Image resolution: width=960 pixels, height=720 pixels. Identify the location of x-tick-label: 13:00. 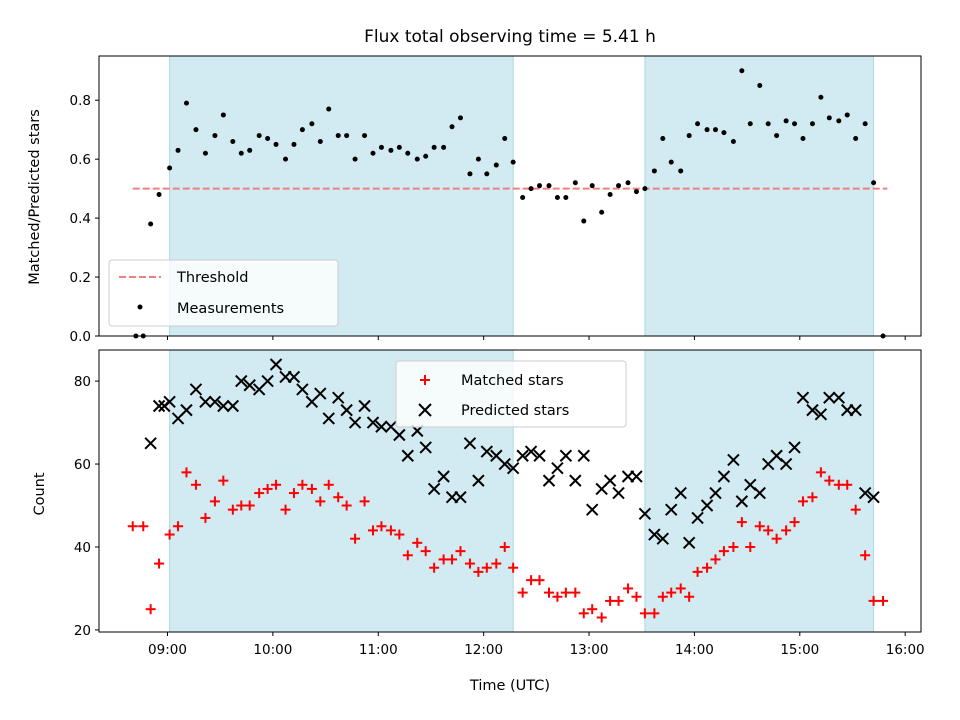
(589, 650).